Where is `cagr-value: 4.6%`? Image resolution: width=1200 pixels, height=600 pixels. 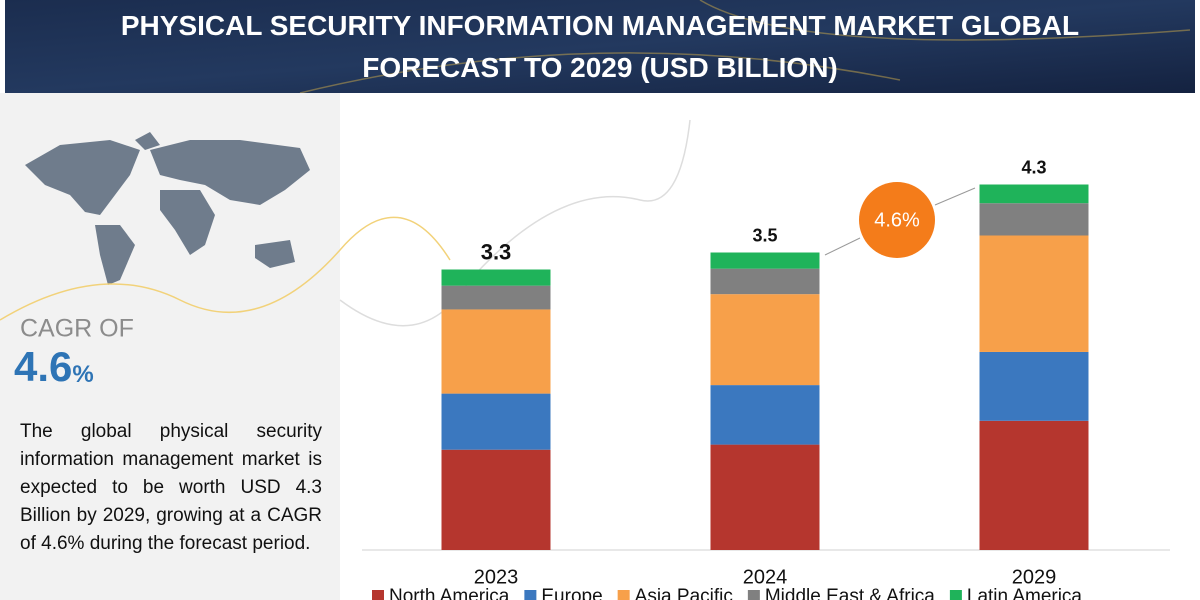 cagr-value: 4.6% is located at coordinates (54, 366).